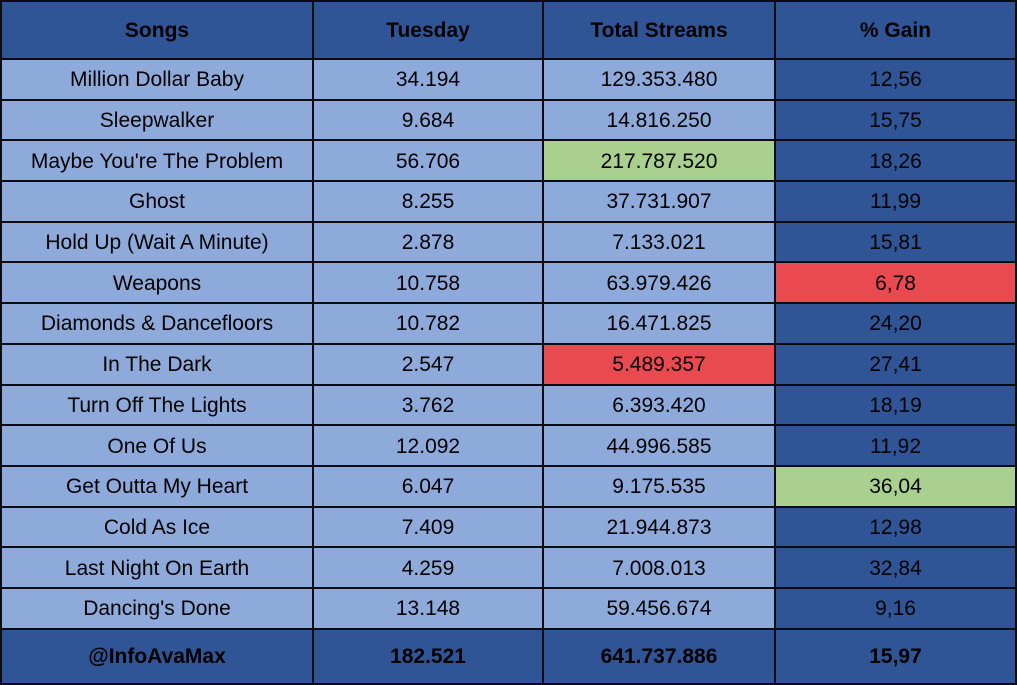  Describe the element at coordinates (429, 568) in the screenshot. I see `tuesday-cell: 4.259` at that location.